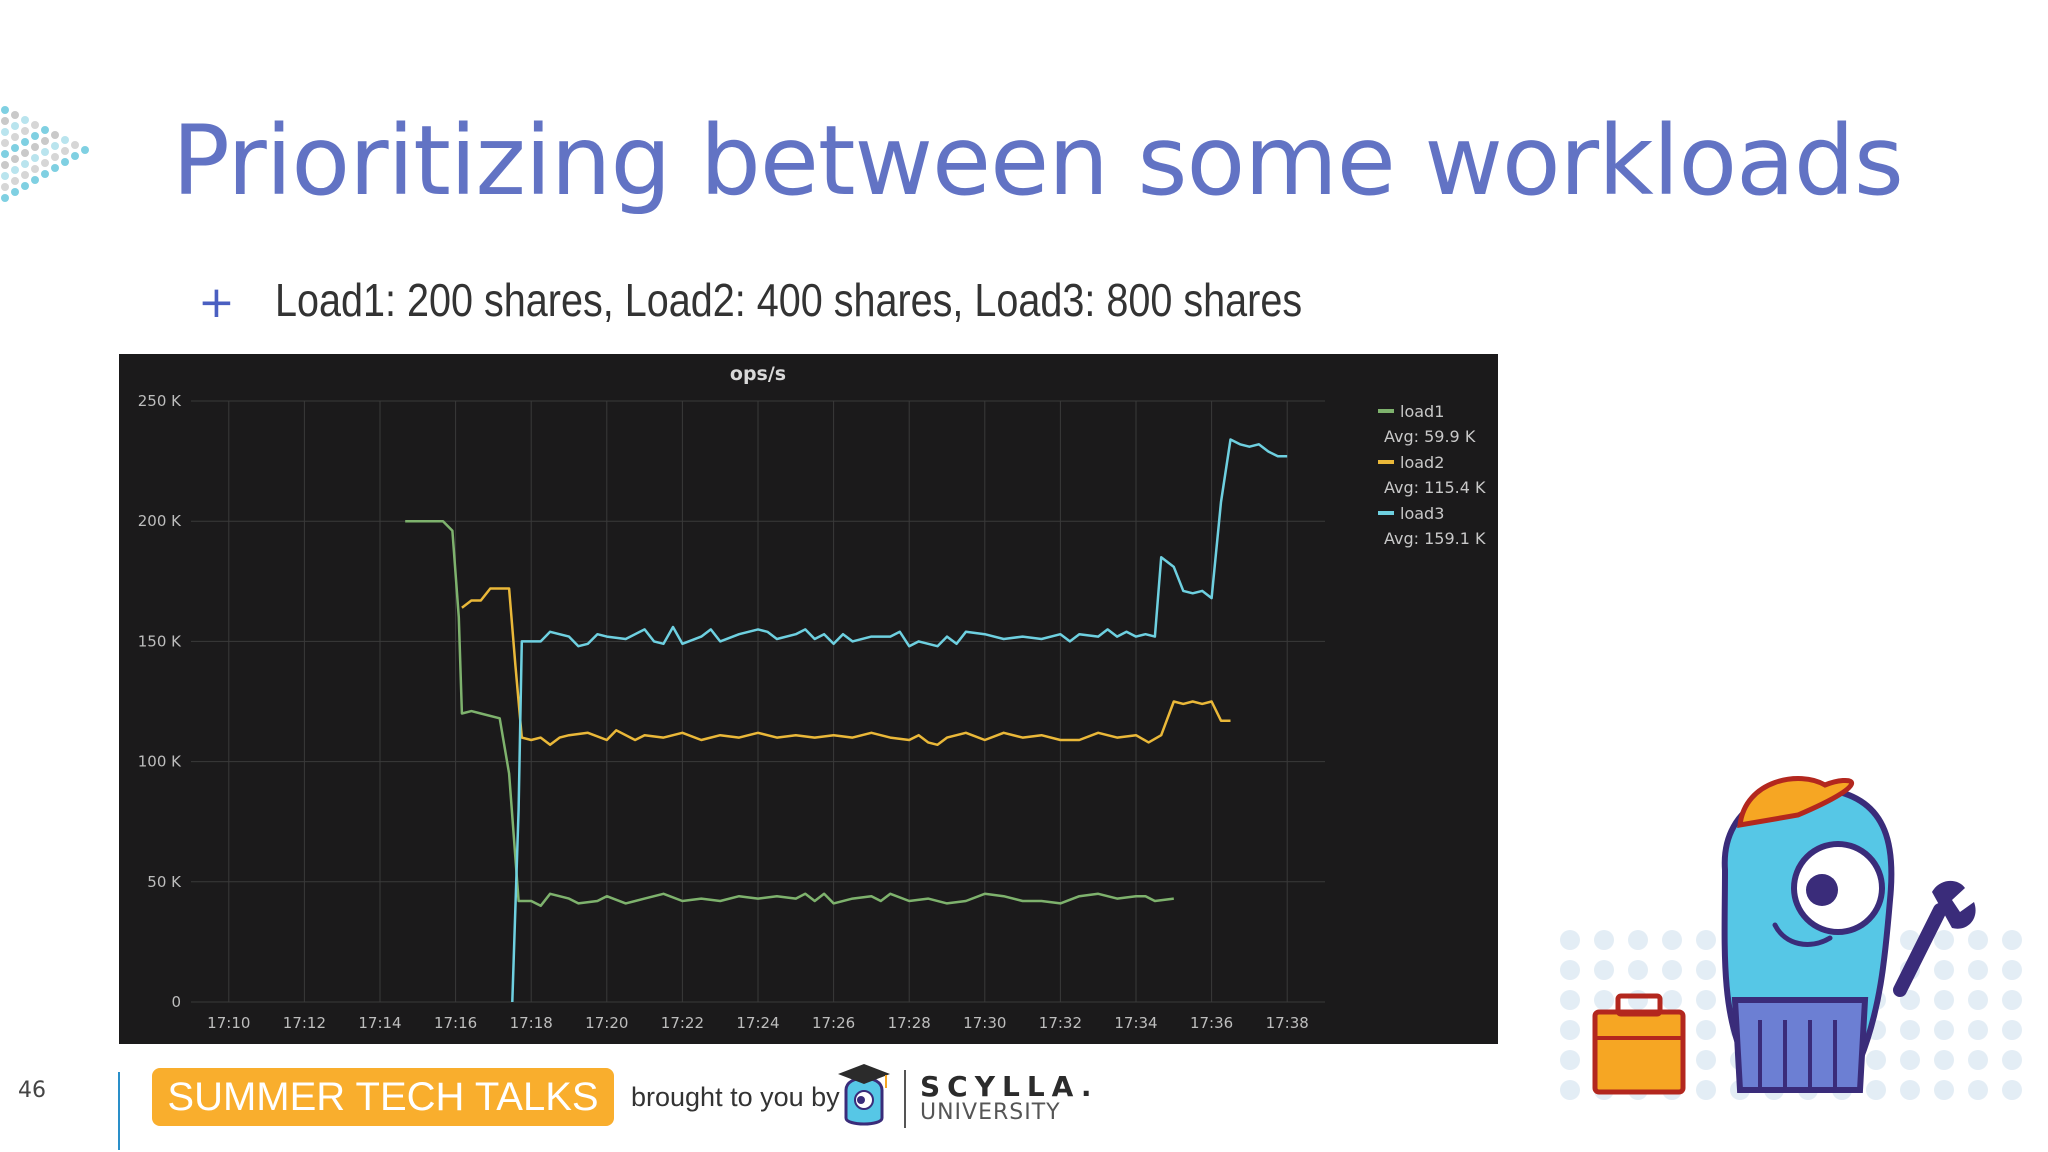 The height and width of the screenshot is (1152, 2048). I want to click on y-tick-label: 150 K, so click(160, 641).